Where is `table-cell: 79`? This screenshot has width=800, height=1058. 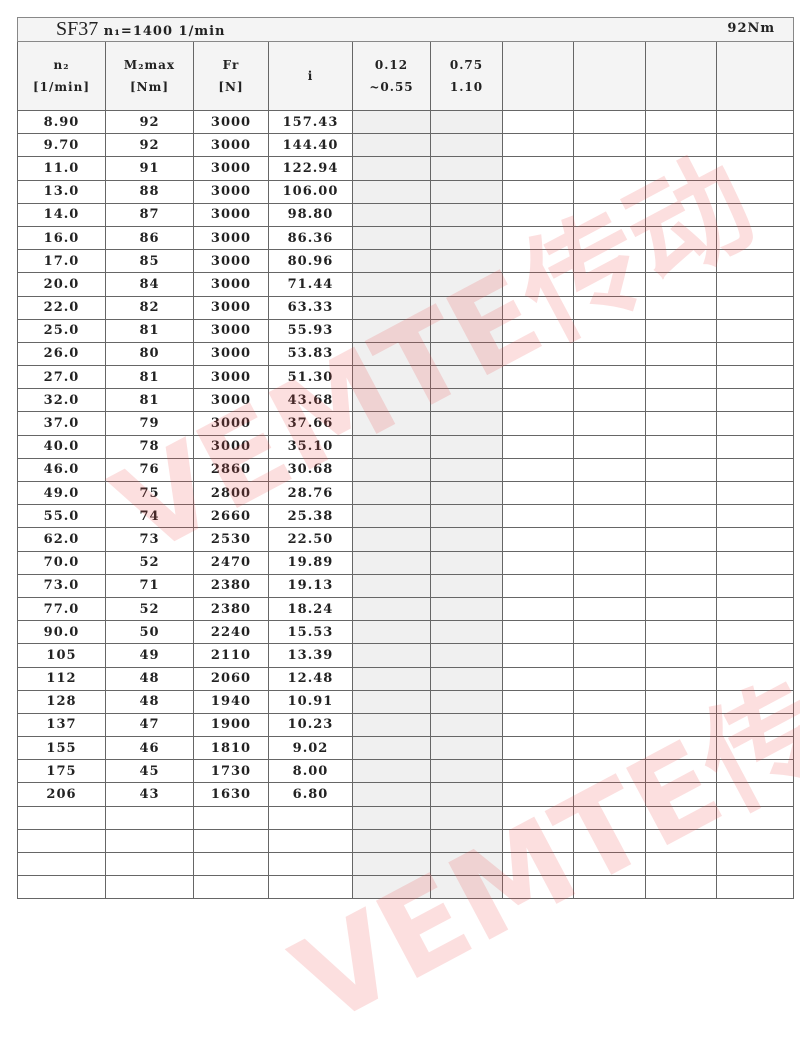
table-cell: 79 is located at coordinates (149, 423).